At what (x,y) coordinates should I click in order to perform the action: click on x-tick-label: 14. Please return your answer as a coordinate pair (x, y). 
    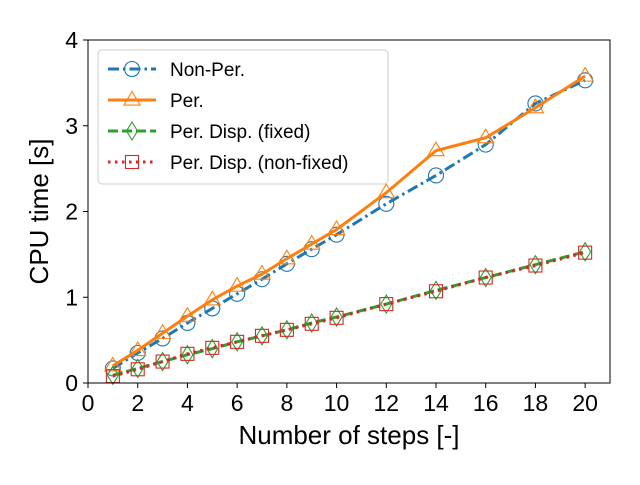
    Looking at the image, I should click on (436, 403).